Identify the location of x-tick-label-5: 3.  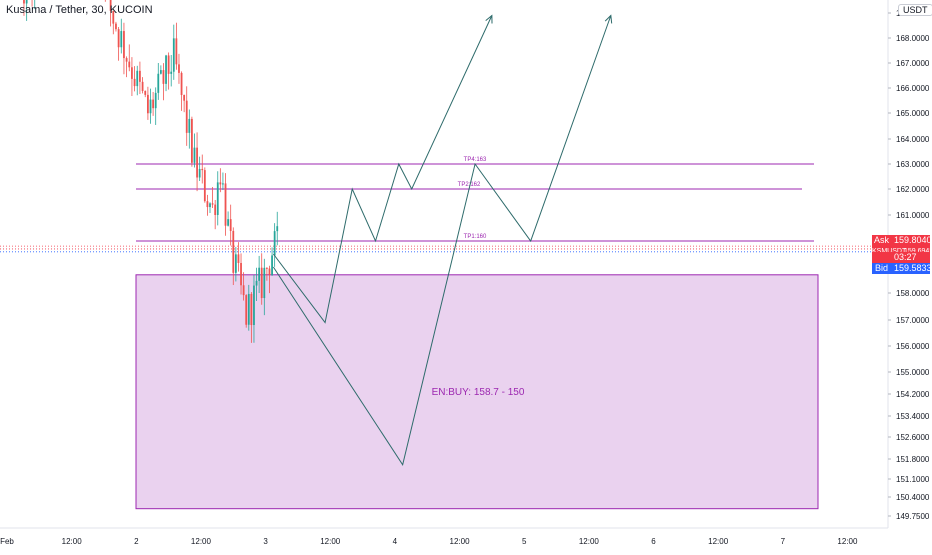
(265, 541).